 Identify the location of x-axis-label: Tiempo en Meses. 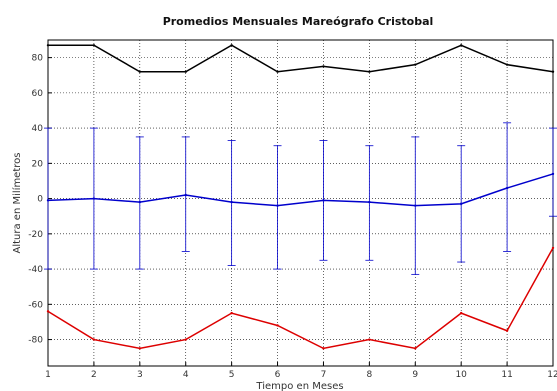
(299, 386).